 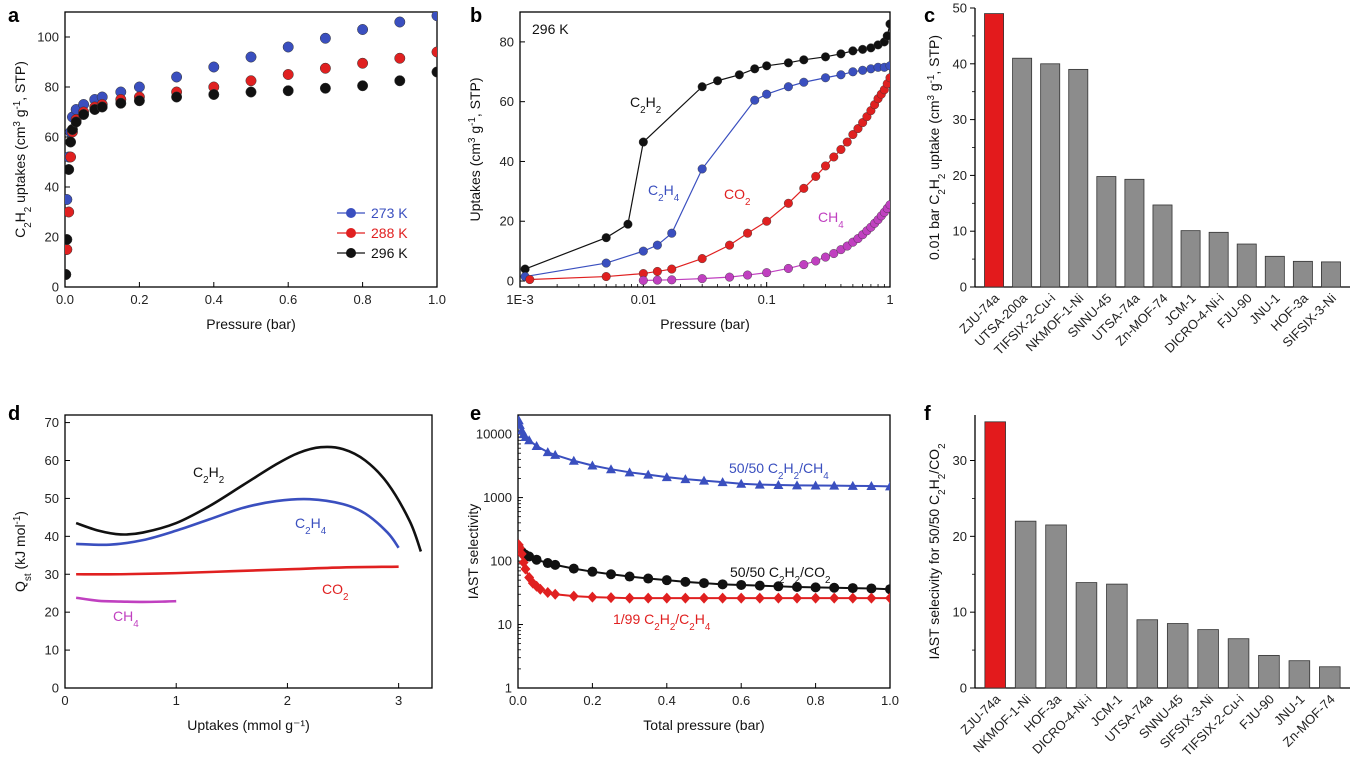 What do you see at coordinates (1134, 233) in the screenshot?
I see `bar-UTSA-74a` at bounding box center [1134, 233].